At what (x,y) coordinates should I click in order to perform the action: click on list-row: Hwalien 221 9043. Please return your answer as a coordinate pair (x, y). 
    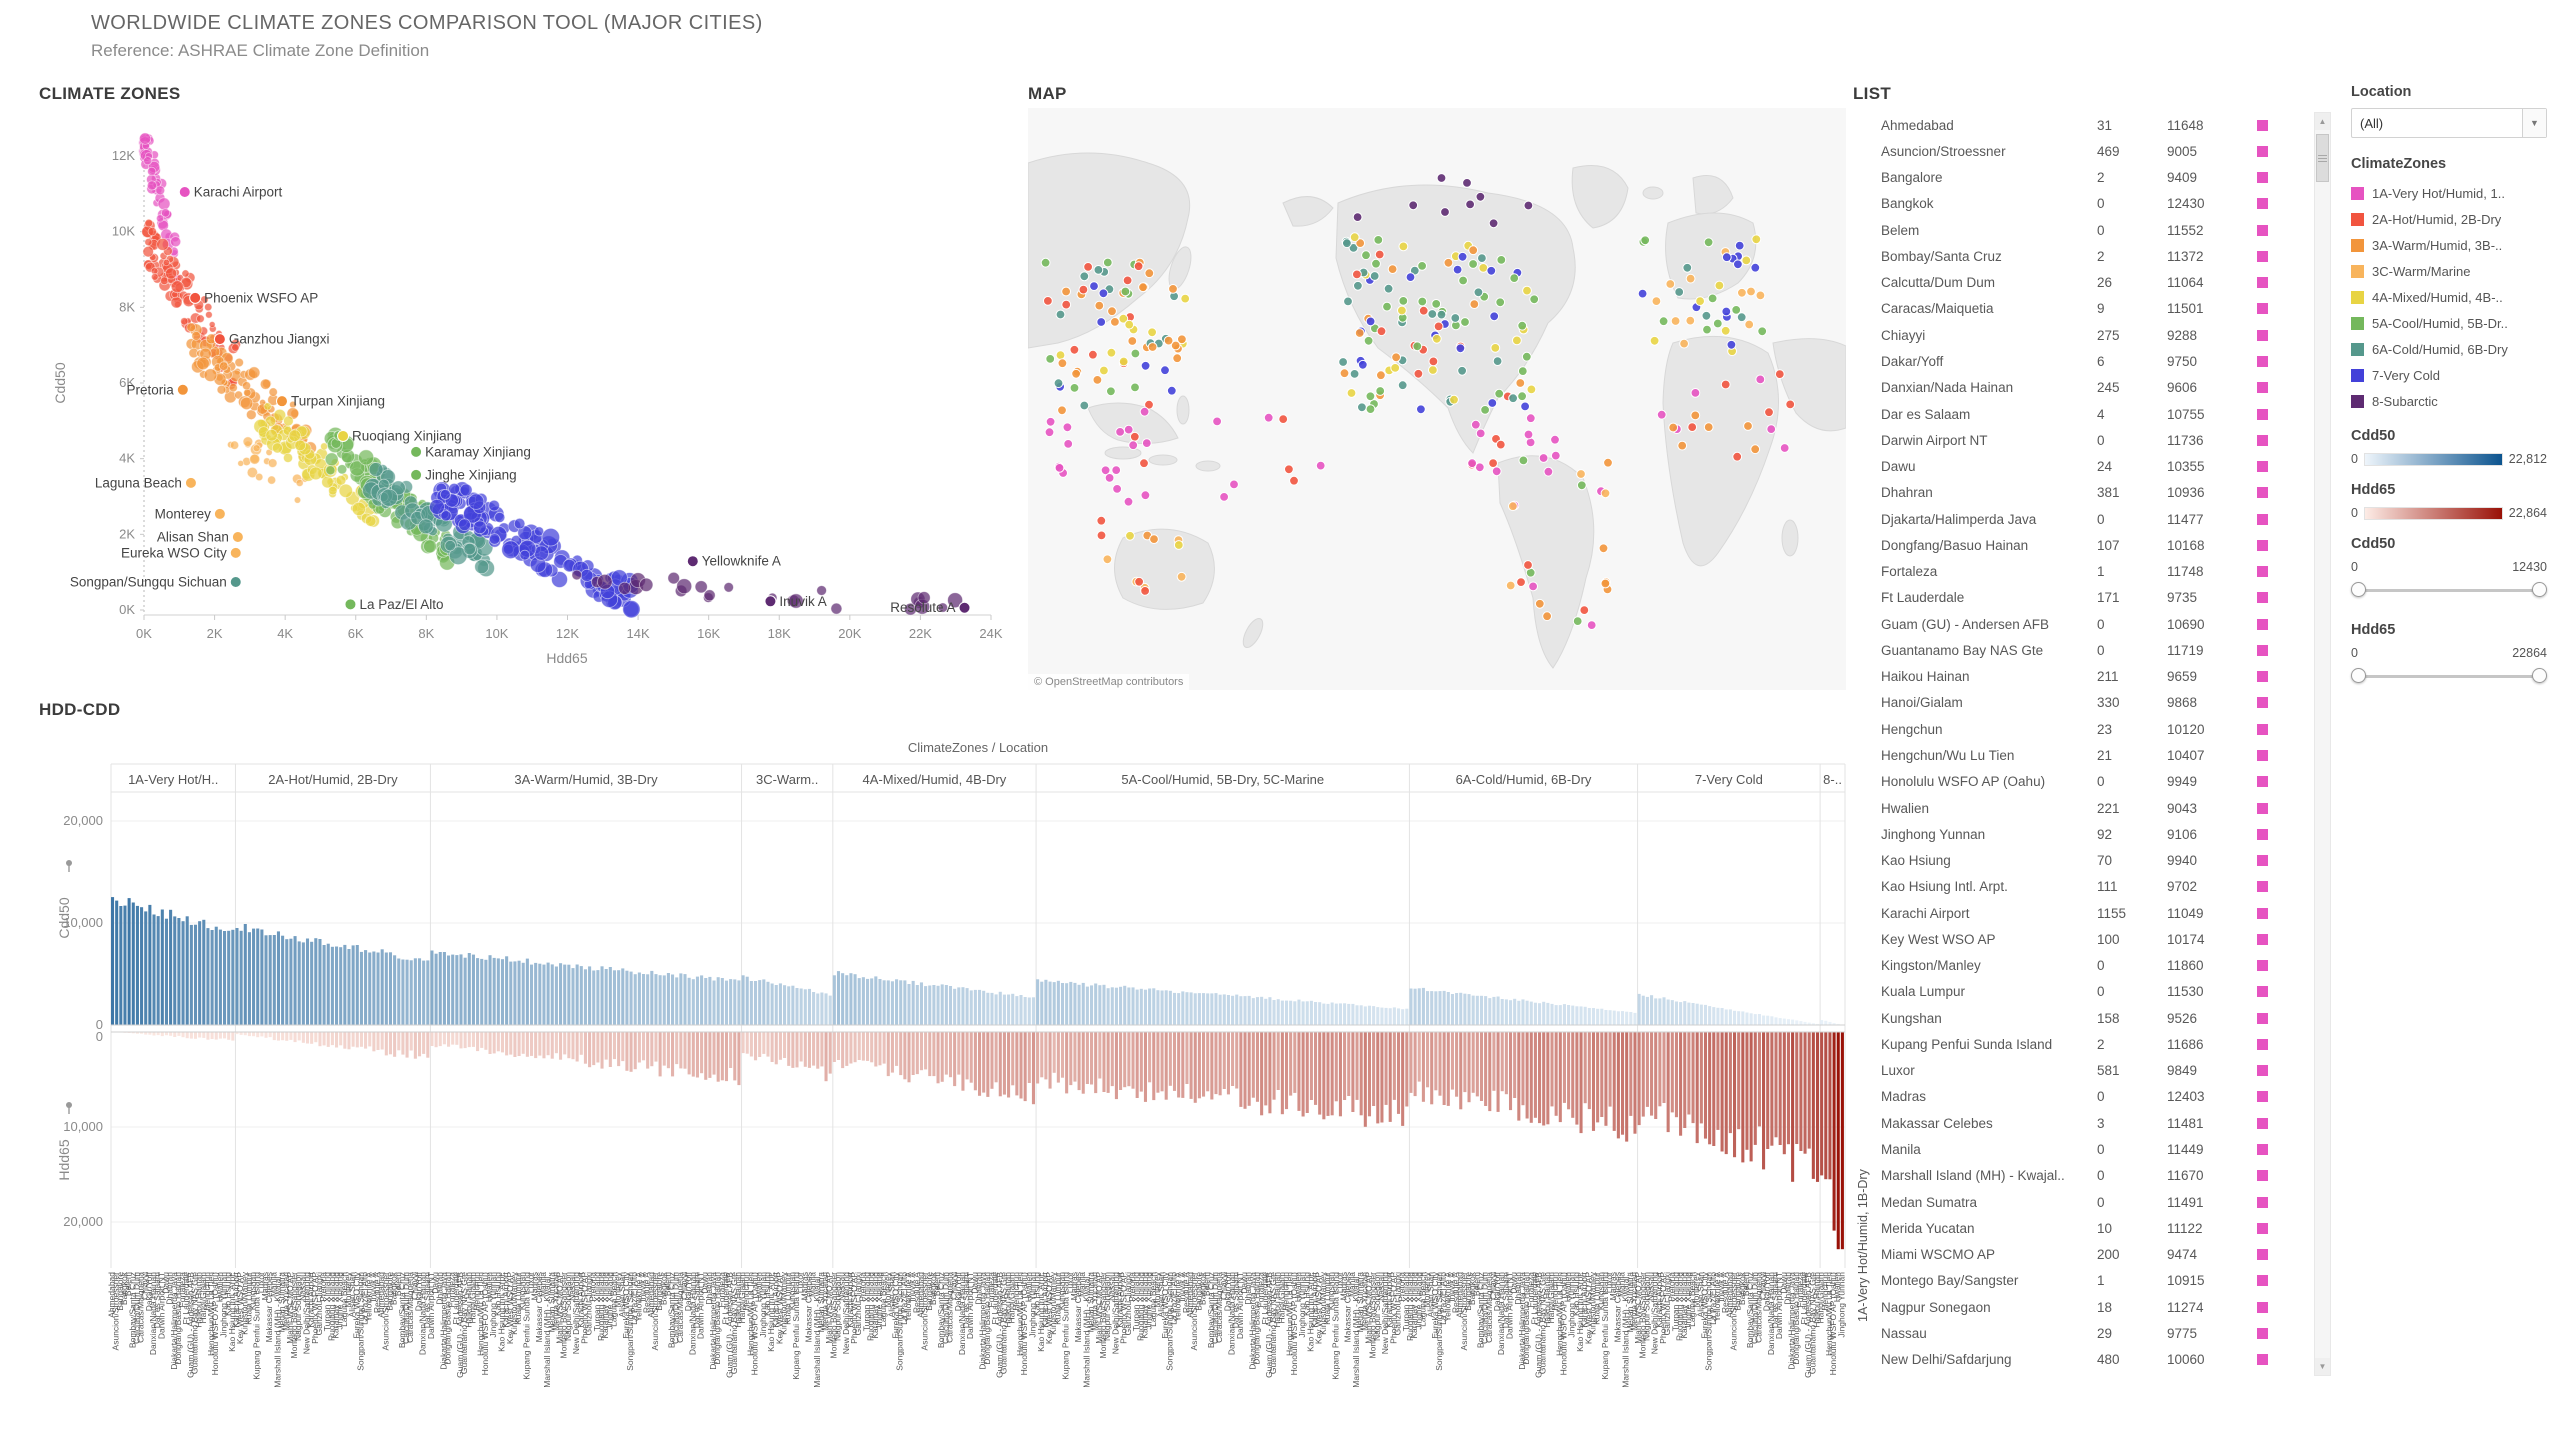
    Looking at the image, I should click on (2094, 808).